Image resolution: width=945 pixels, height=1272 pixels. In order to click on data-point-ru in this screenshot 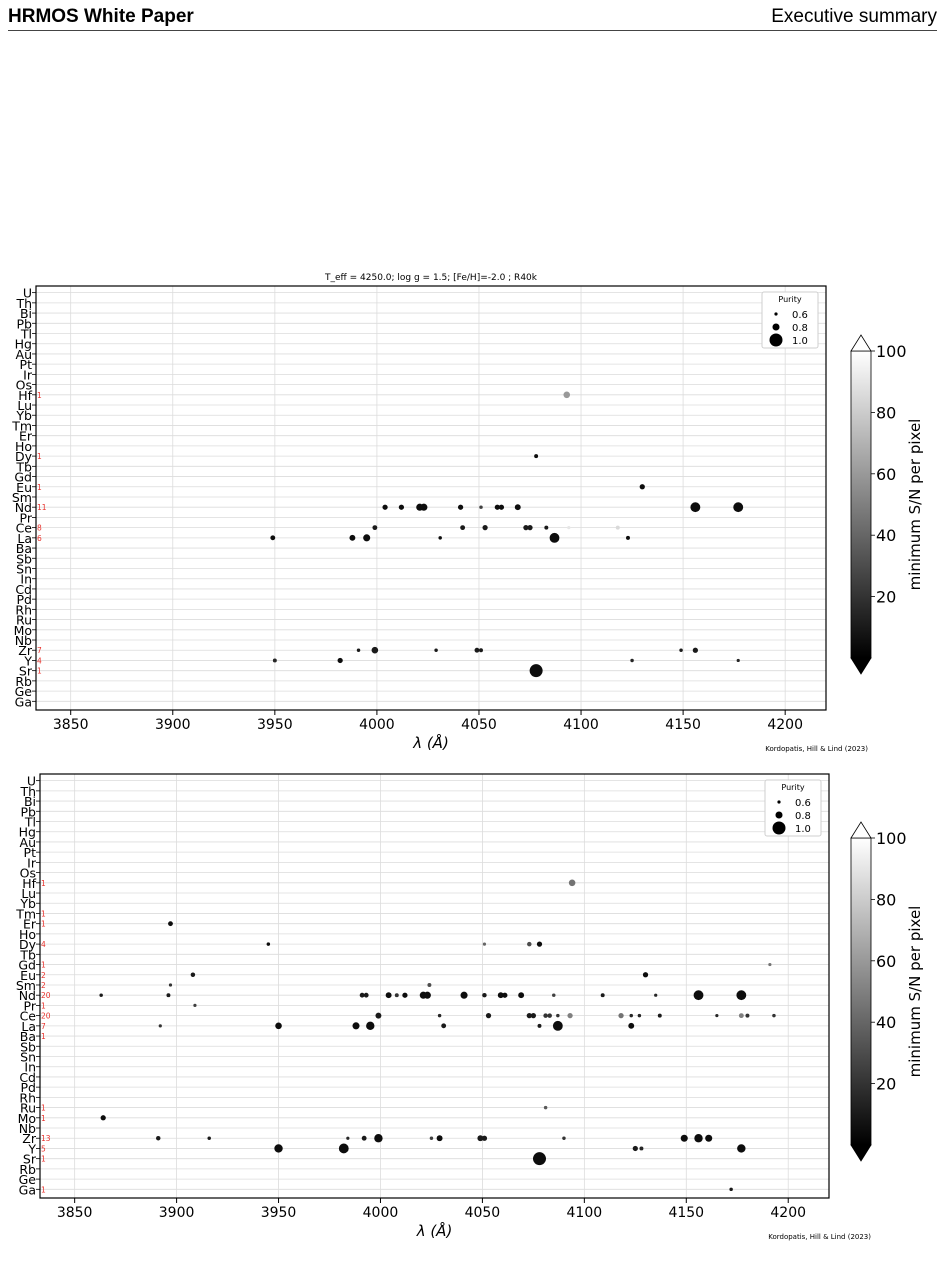, I will do `click(545, 1107)`.